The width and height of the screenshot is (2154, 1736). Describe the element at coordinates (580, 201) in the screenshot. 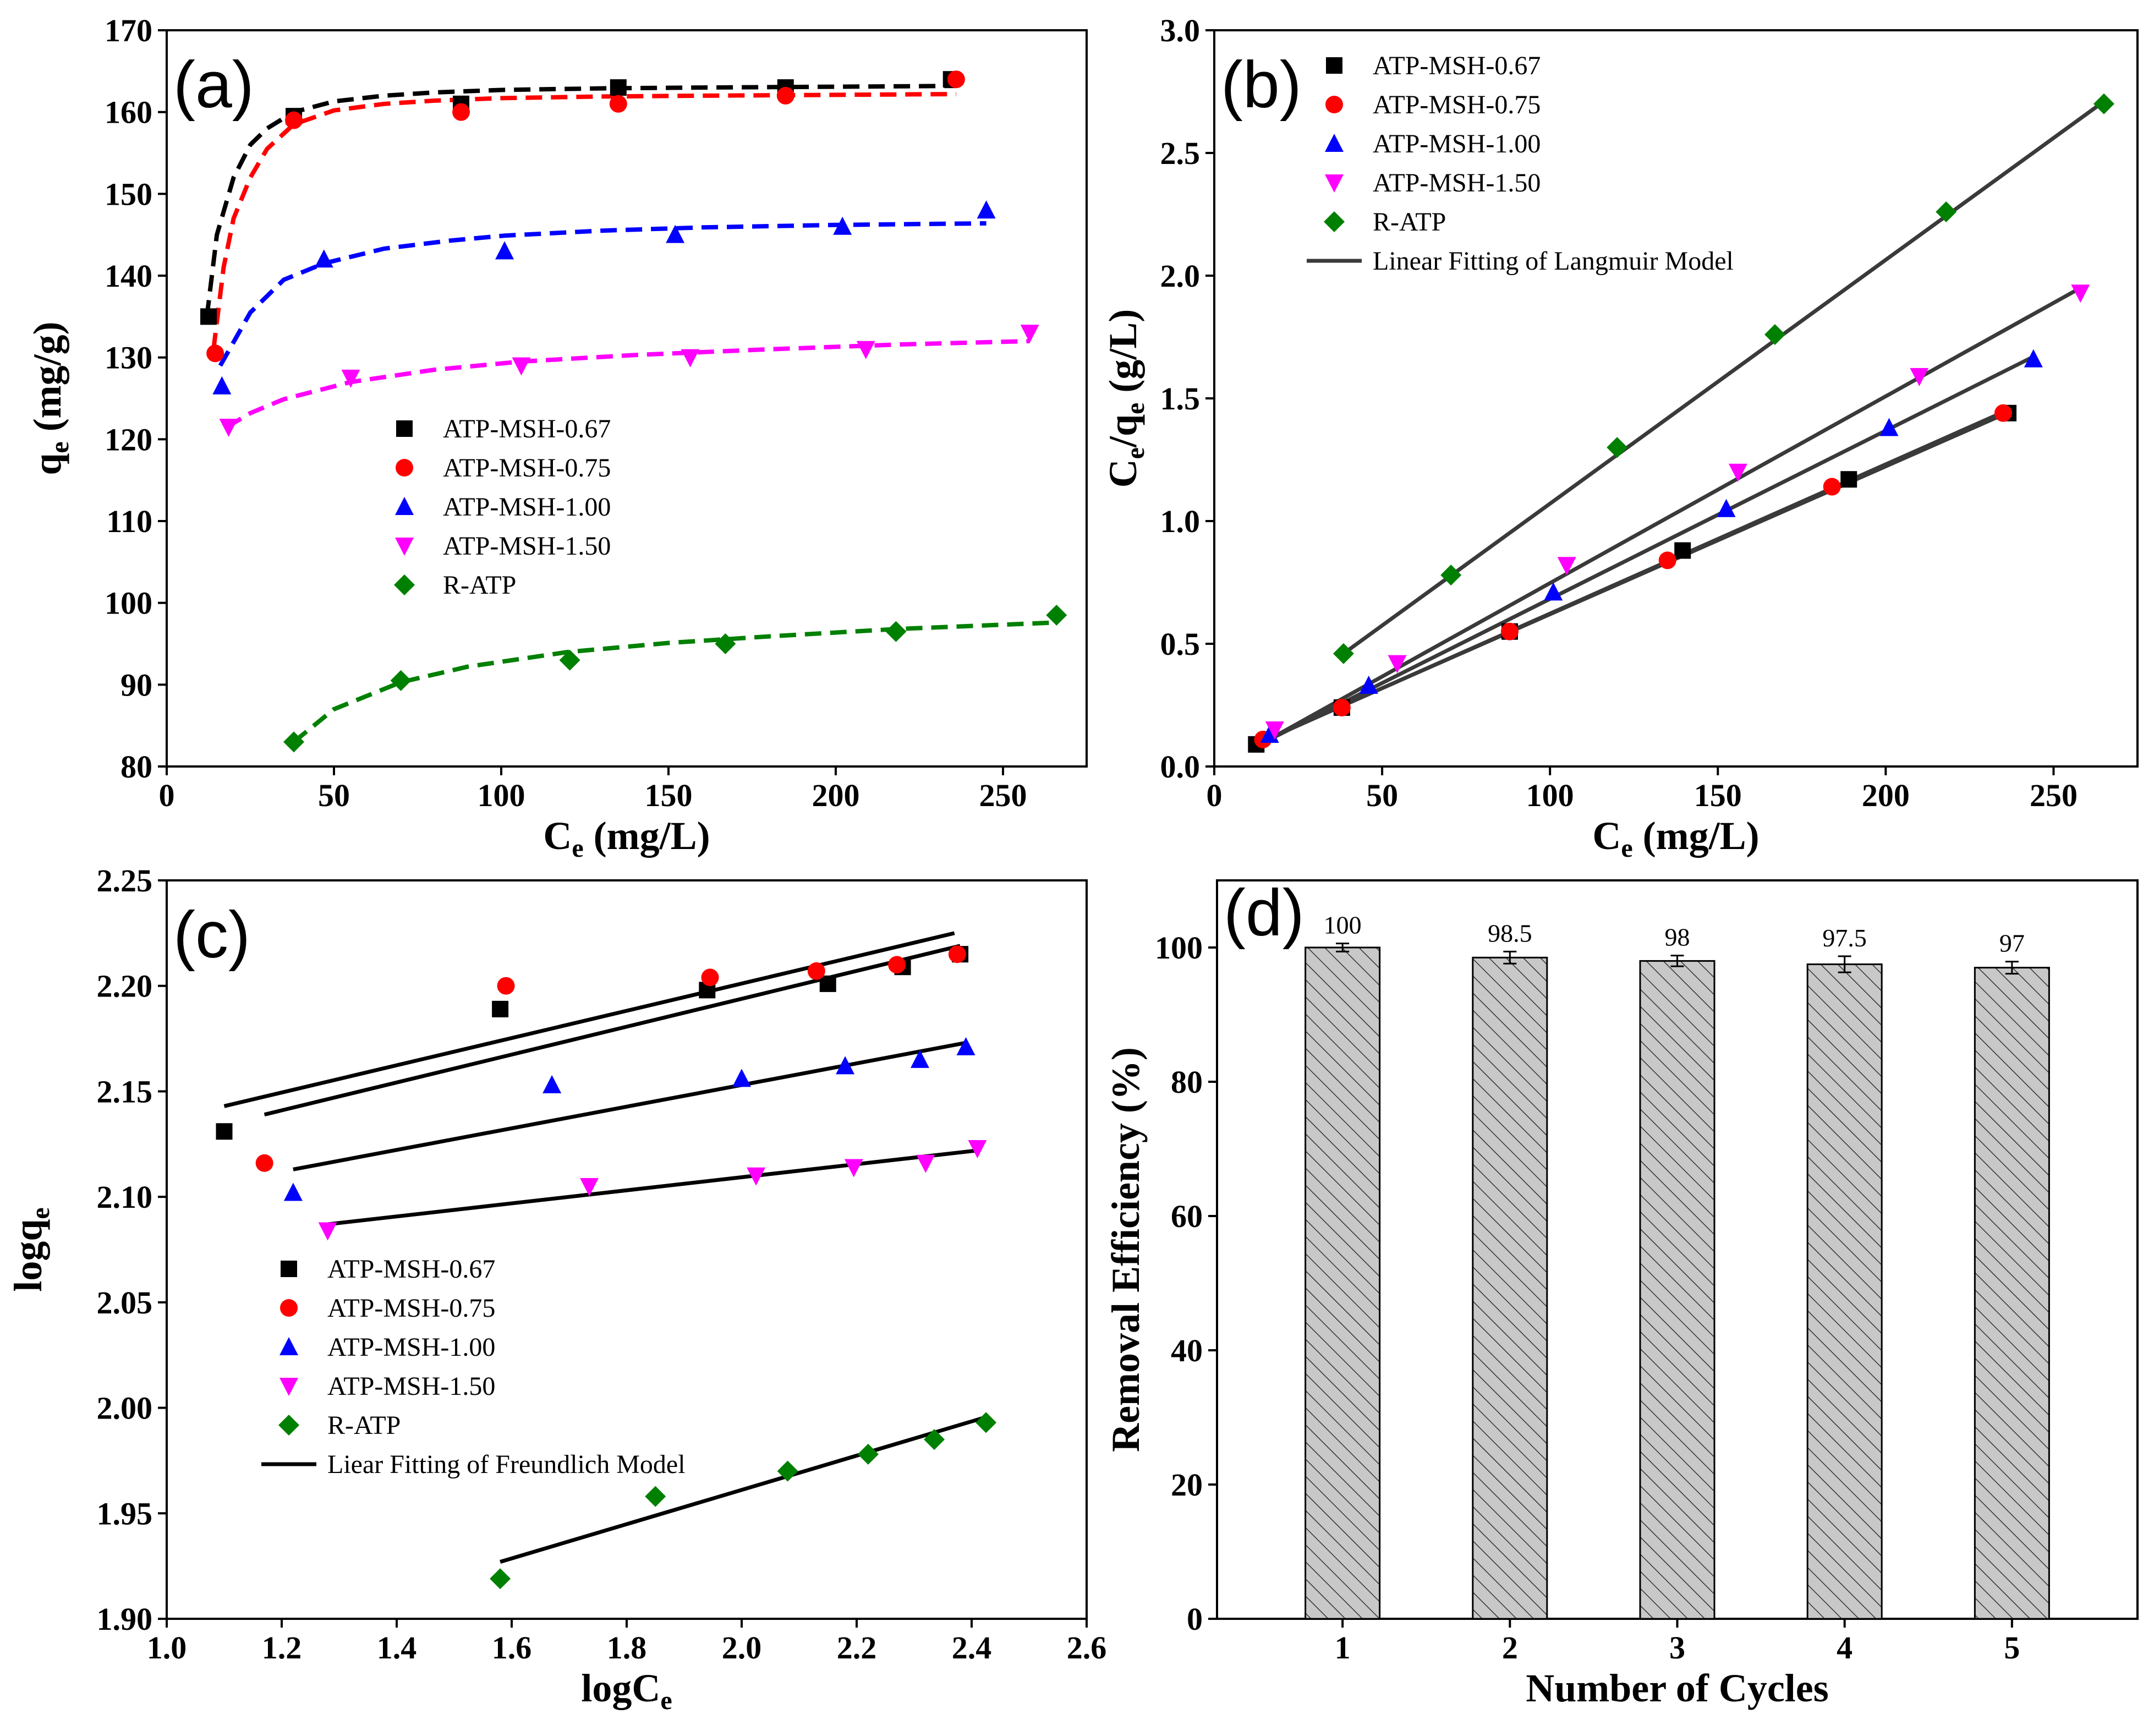

I see `fit-line-atp-msh-0.67` at that location.